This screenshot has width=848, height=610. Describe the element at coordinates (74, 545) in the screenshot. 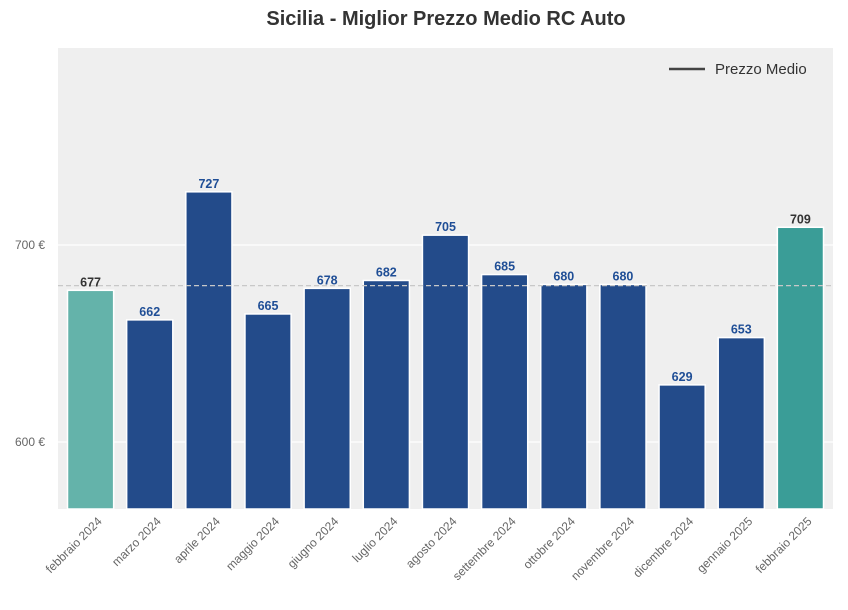

I see `x-tick-label: febbraio 2024` at that location.